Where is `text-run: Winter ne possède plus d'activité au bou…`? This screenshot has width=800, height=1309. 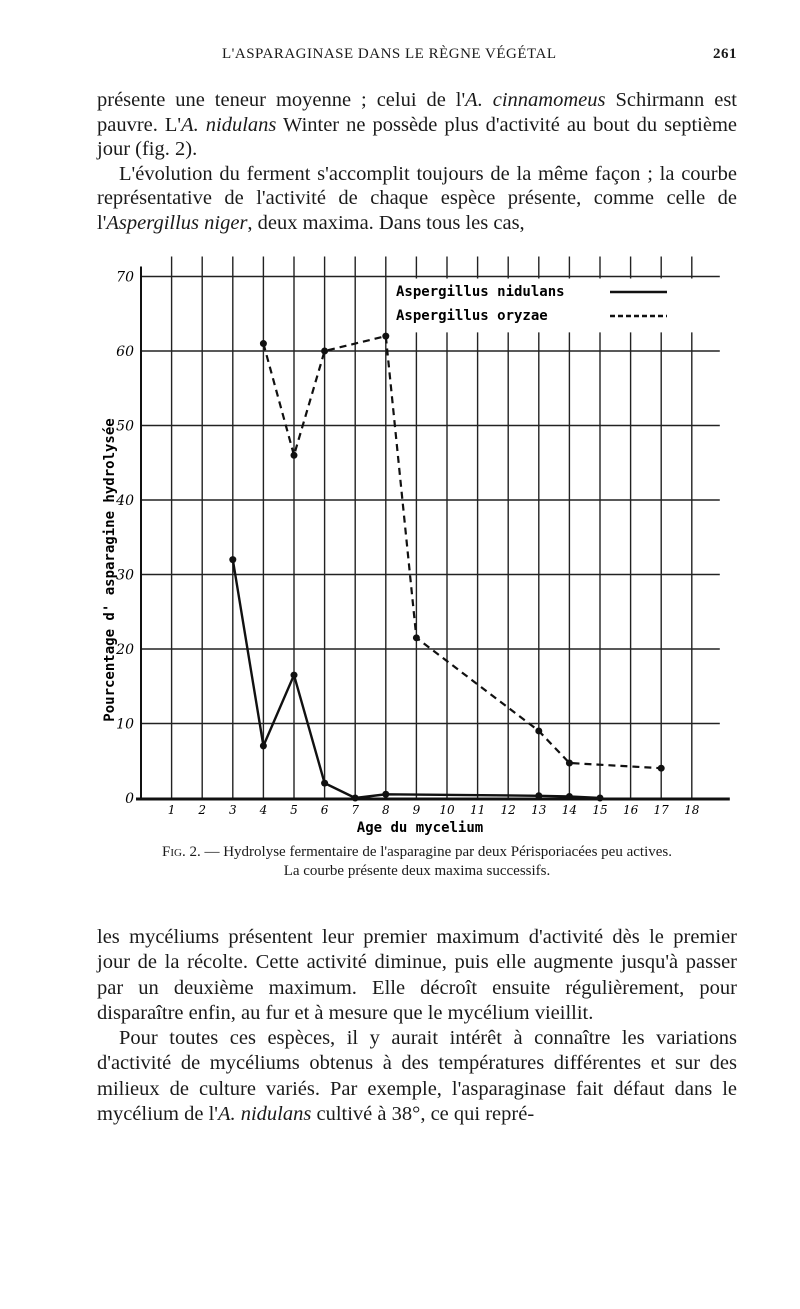 text-run: Winter ne possède plus d'activité au bou… is located at coordinates (417, 137).